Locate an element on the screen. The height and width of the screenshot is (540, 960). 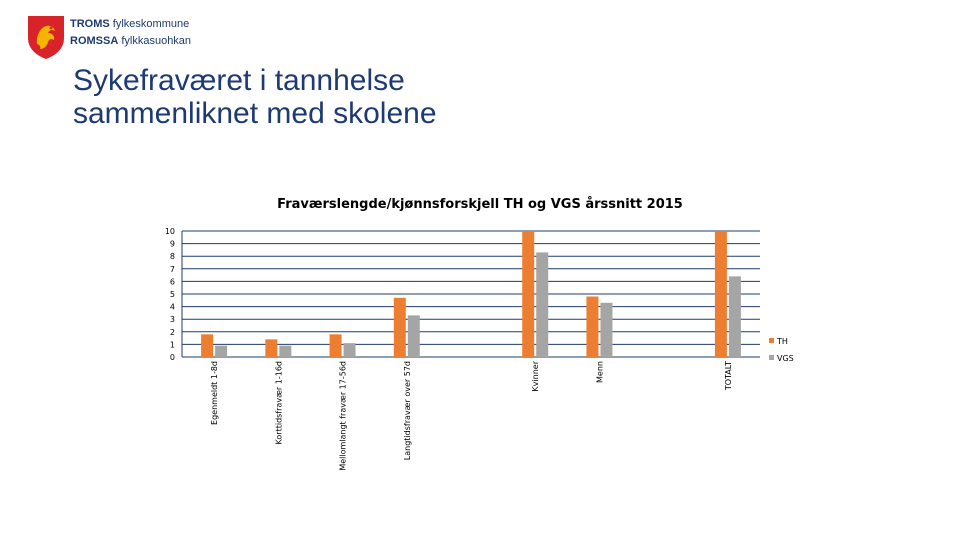
x-category-label: Mellomlangt fravær 17-56d is located at coordinates (343, 416).